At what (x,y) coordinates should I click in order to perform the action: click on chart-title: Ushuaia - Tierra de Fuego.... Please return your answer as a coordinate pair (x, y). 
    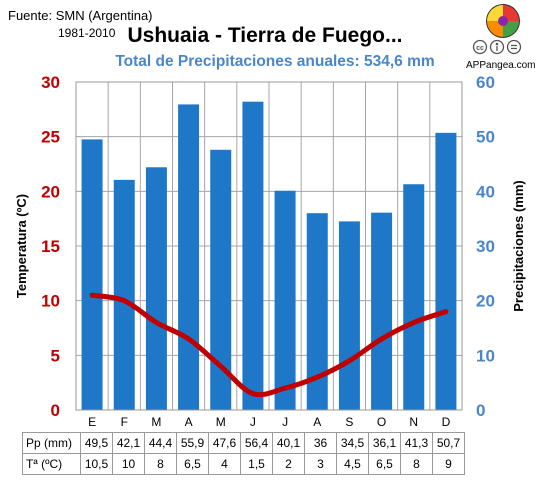
    Looking at the image, I should click on (265, 35).